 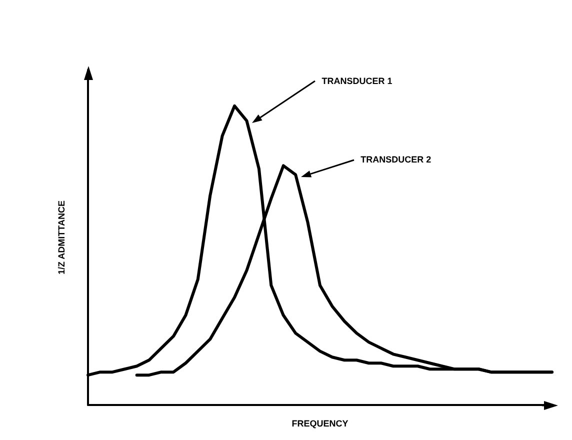 I want to click on text: TRANSDUCER 1, so click(x=357, y=81).